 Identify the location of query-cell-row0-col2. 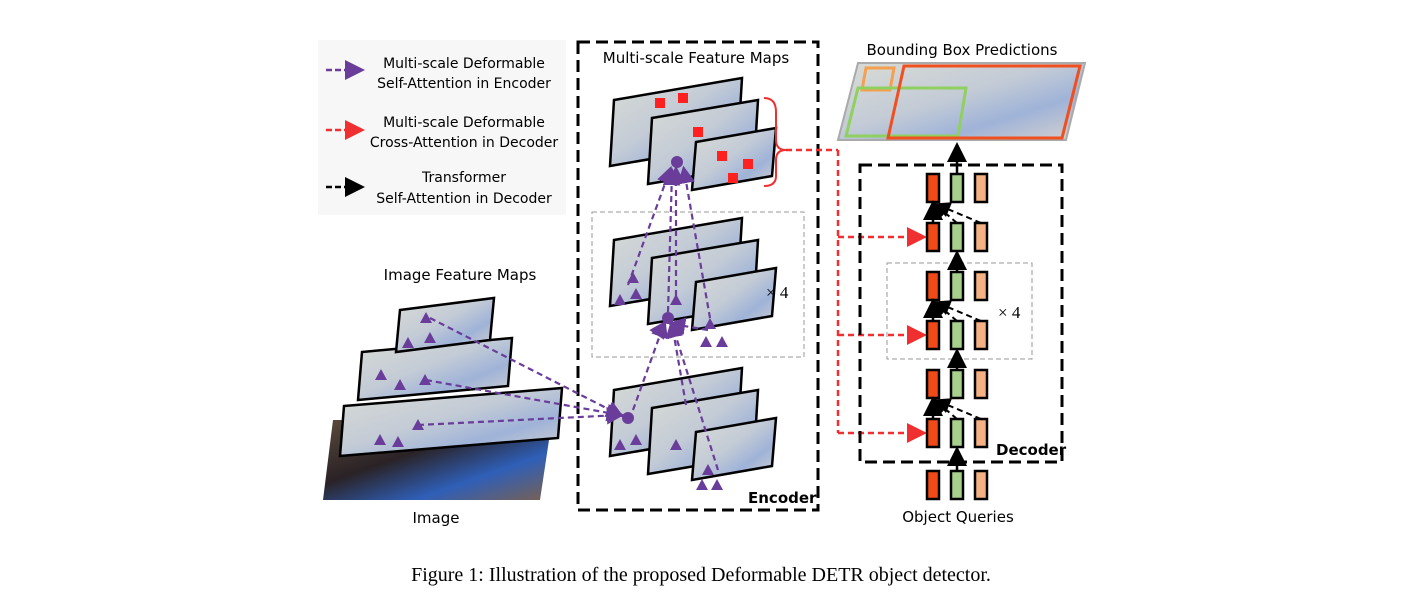
(981, 188).